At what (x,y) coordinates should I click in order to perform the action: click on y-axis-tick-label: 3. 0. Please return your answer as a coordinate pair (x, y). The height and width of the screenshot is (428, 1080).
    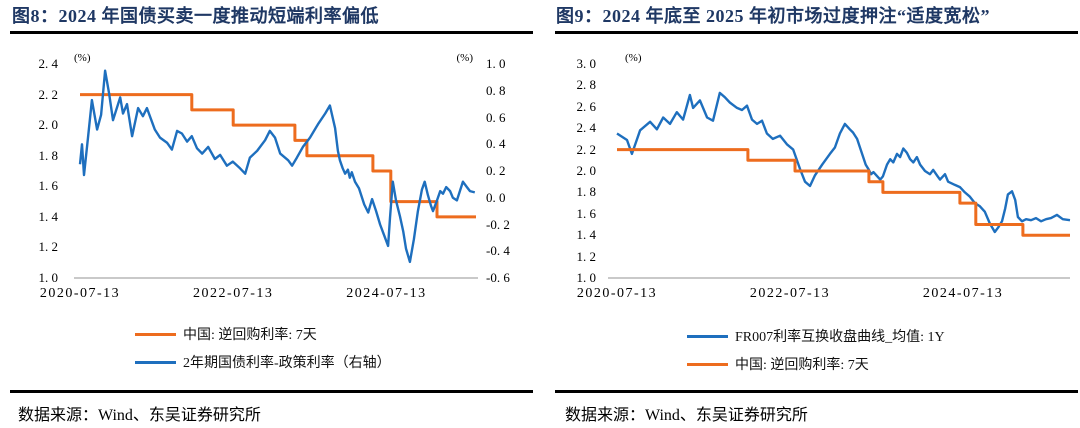
    Looking at the image, I should click on (586, 63).